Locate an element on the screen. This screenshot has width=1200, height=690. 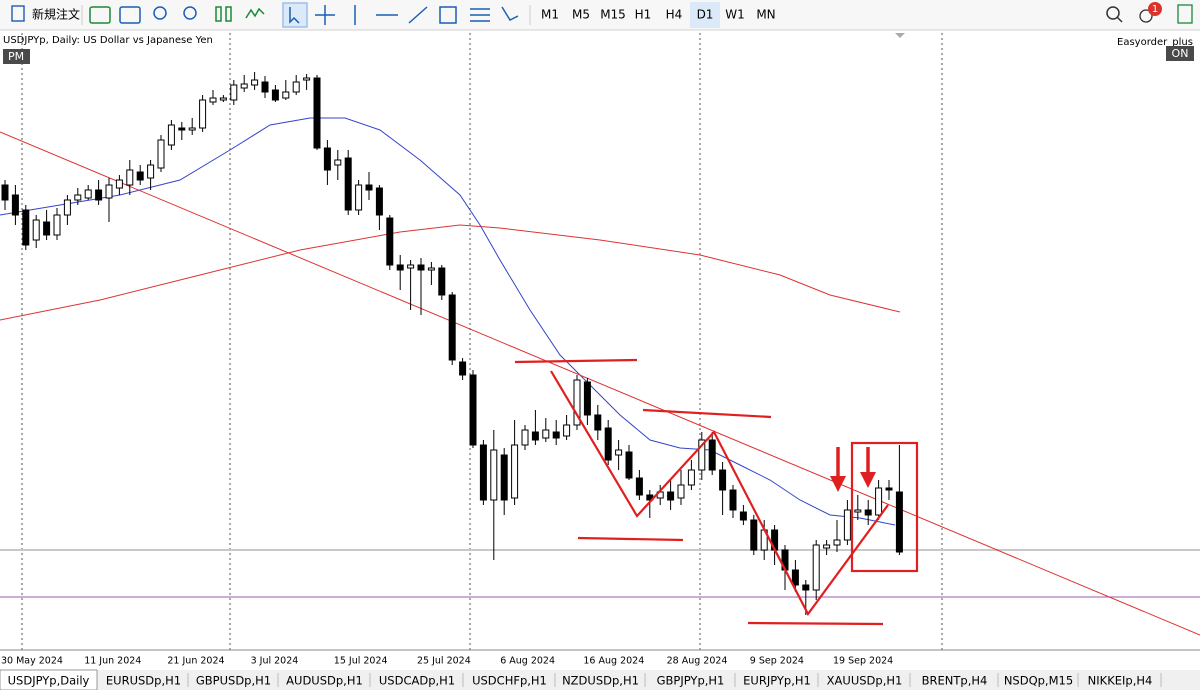
tab-label: GBPUSDp,H1 is located at coordinates (233, 681).